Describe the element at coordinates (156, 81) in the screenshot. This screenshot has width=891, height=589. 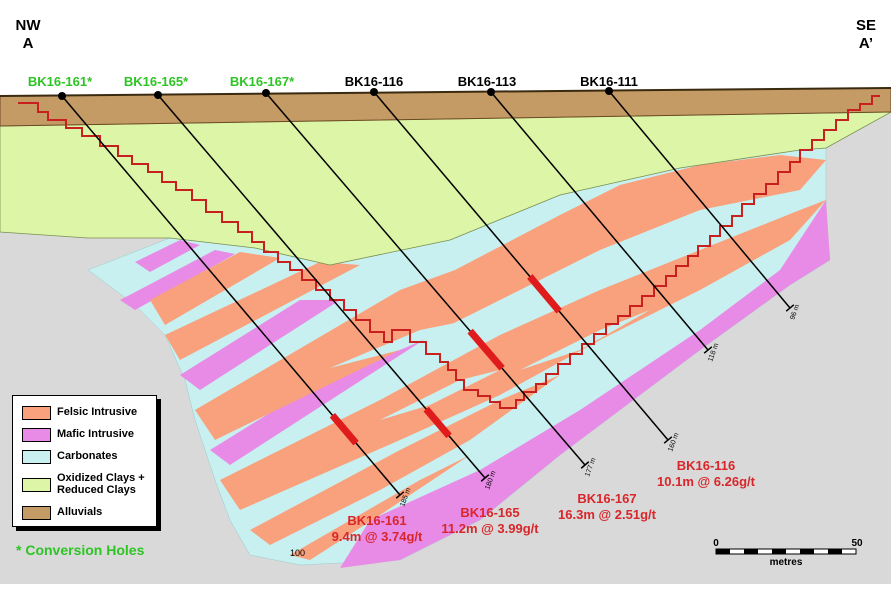
I see `hole-name-label: BK16-165*` at that location.